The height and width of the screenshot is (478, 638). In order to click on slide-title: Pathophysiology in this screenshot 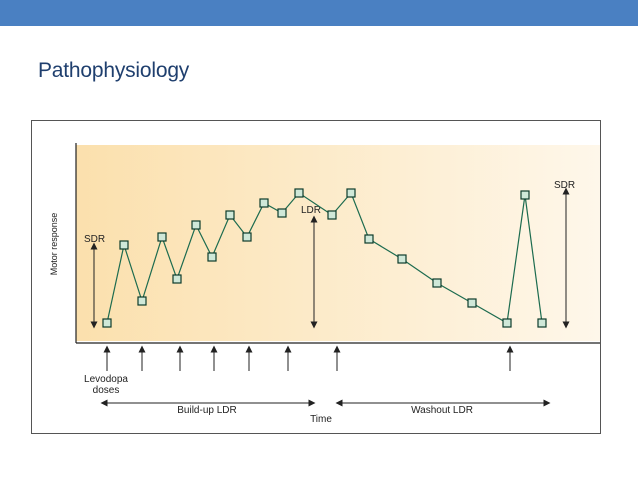, I will do `click(114, 70)`.